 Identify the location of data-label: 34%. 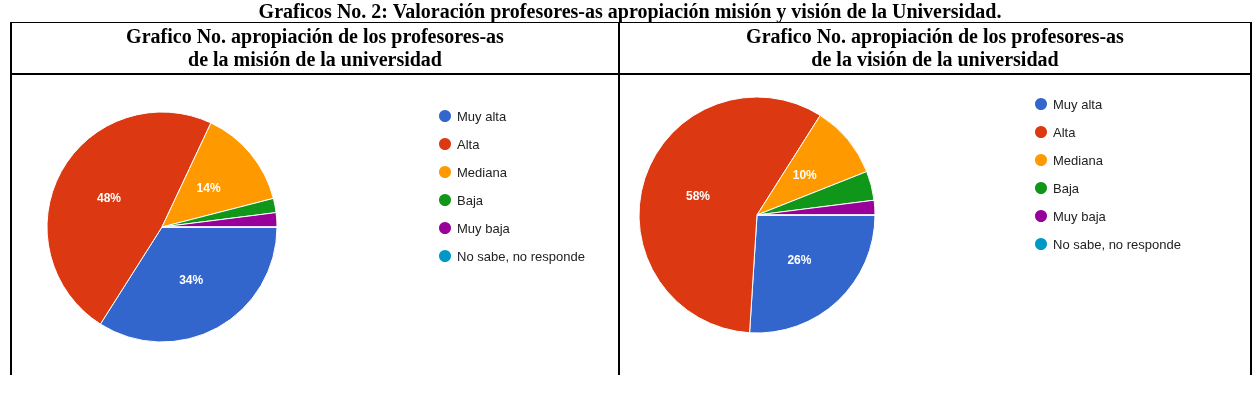
(191, 280).